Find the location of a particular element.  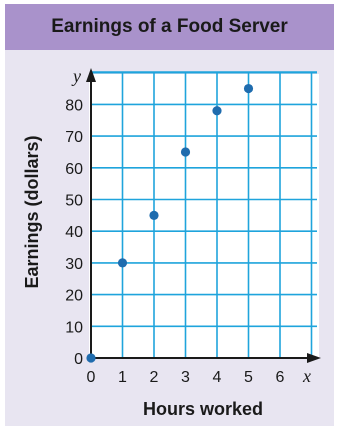

x-axis-variable: x is located at coordinates (306, 376).